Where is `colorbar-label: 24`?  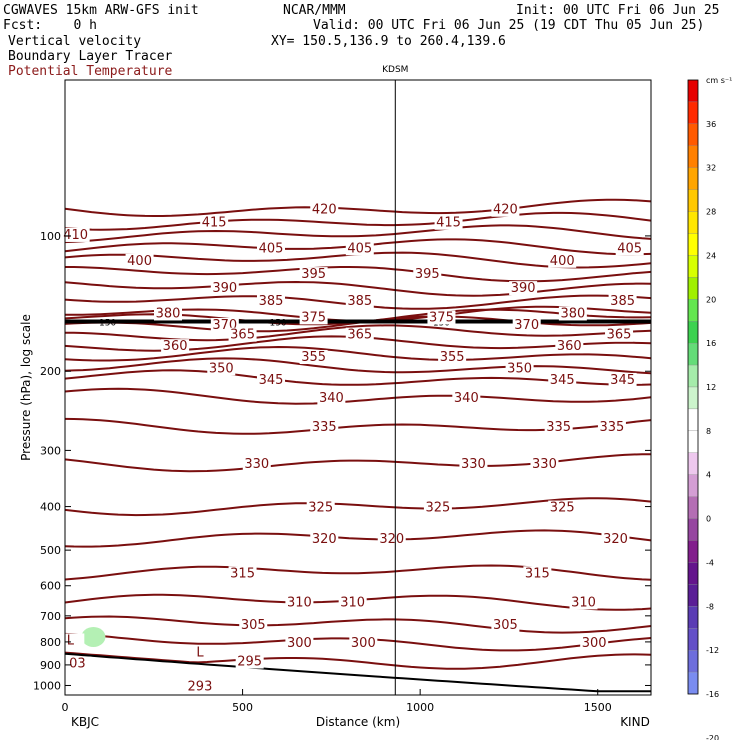 colorbar-label: 24 is located at coordinates (711, 255).